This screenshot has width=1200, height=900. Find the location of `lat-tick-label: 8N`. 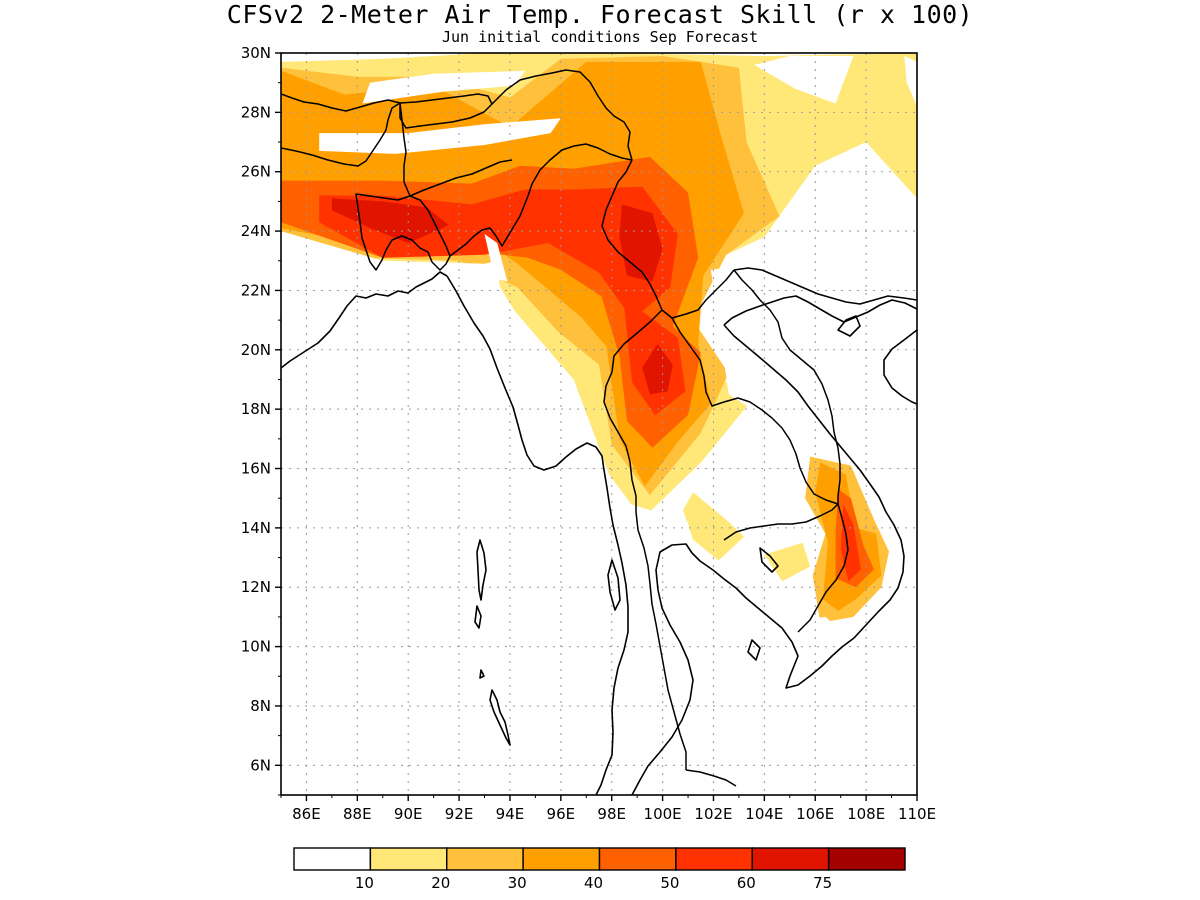

lat-tick-label: 8N is located at coordinates (260, 706).